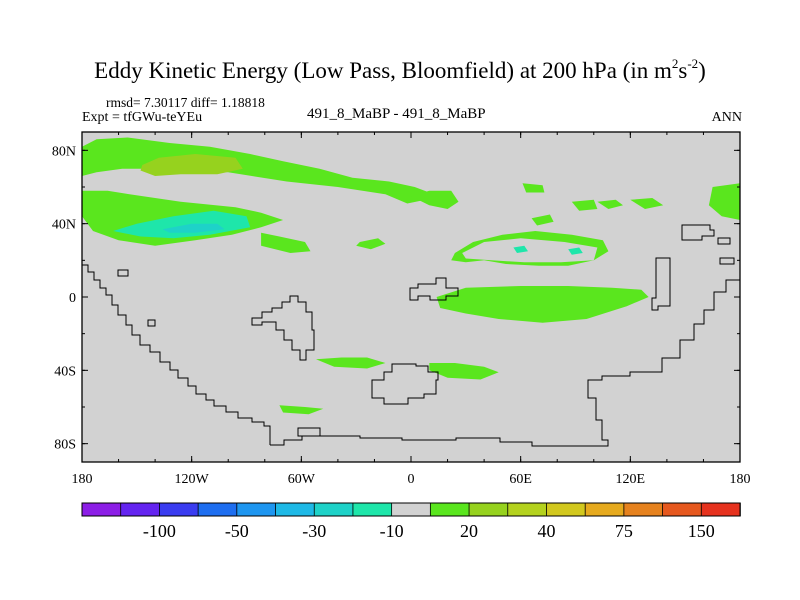 This screenshot has width=800, height=600. Describe the element at coordinates (542, 220) in the screenshot. I see `field-region-small-blob-b` at that location.